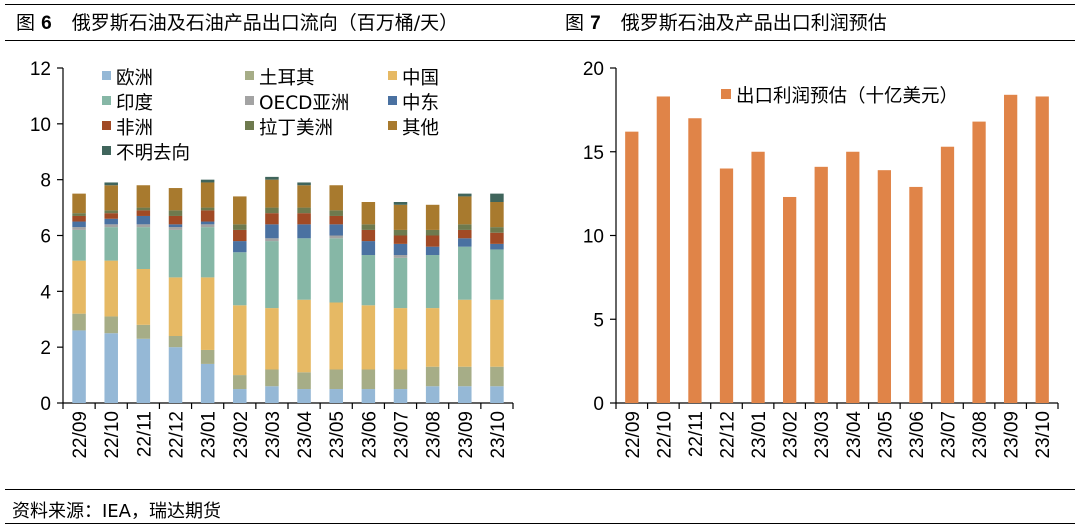  I want to click on chartundefined-bar-23/06-欧洲, so click(368, 396).